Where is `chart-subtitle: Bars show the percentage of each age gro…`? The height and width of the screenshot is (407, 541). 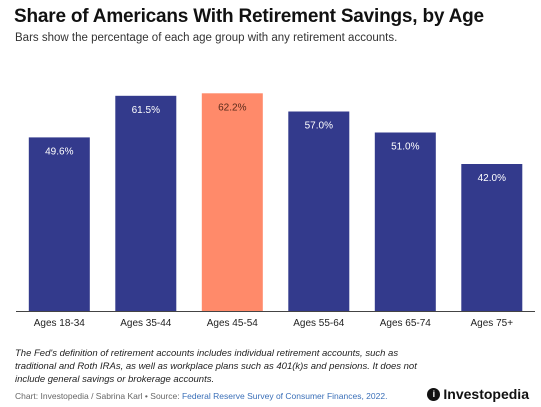
chart-subtitle: Bars show the percentage of each age gro… is located at coordinates (206, 38).